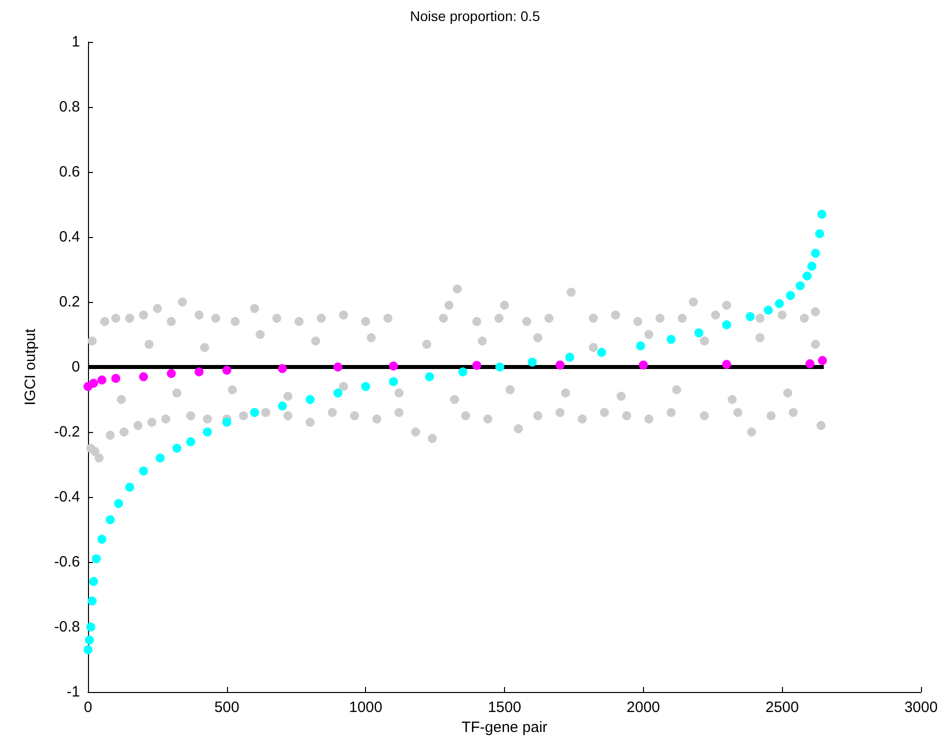  Describe the element at coordinates (69, 237) in the screenshot. I see `y-tick-label: 0.4` at that location.